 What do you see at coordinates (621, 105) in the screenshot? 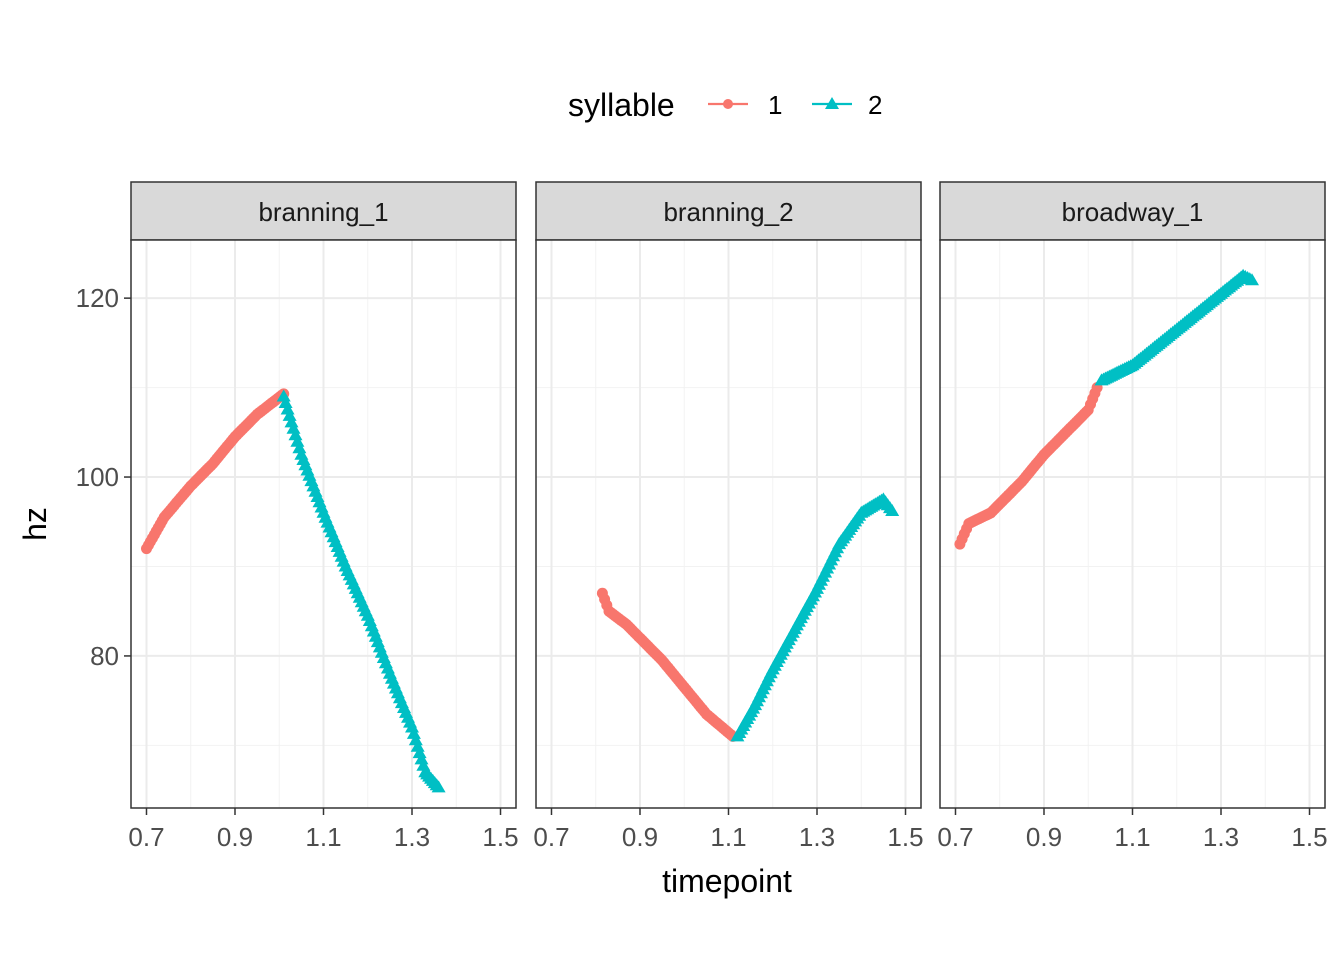
I see `legend-title: syllable` at bounding box center [621, 105].